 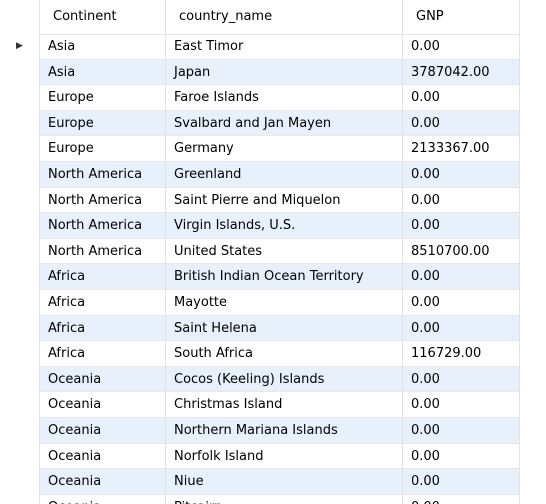 I want to click on cell-country-name: Germany, so click(x=284, y=149).